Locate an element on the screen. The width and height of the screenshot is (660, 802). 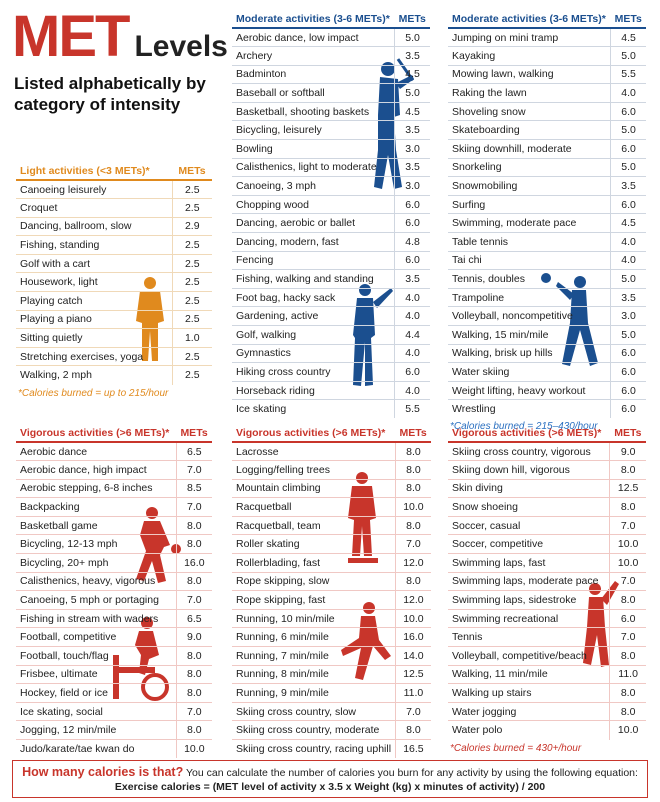
table-row: Running, 8 min/mile 12.5 is located at coordinates (331, 674).